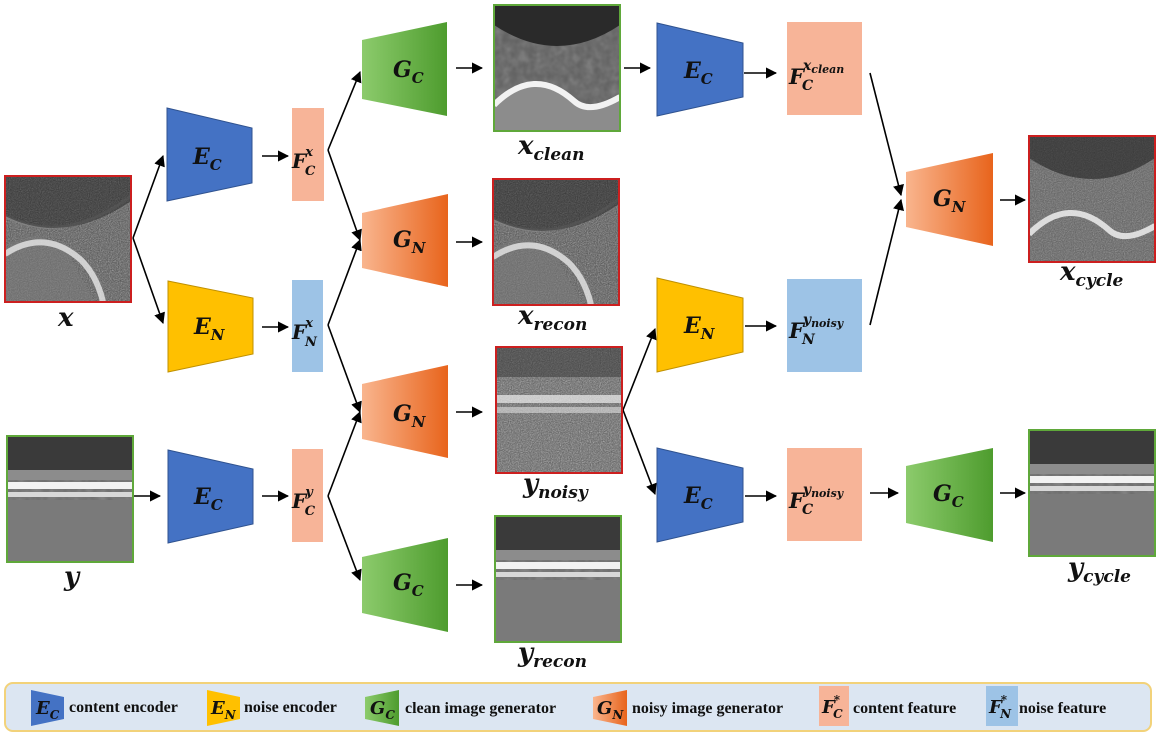  What do you see at coordinates (824, 494) in the screenshot?
I see `content-feature-y-noisy: Fynoisy C` at bounding box center [824, 494].